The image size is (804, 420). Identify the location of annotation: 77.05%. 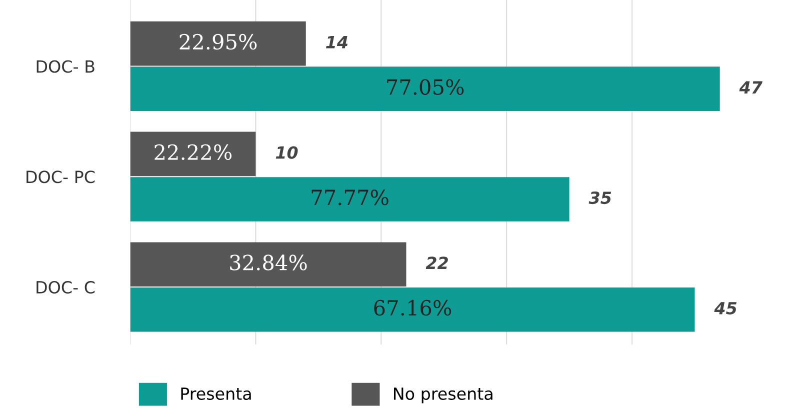
(425, 87).